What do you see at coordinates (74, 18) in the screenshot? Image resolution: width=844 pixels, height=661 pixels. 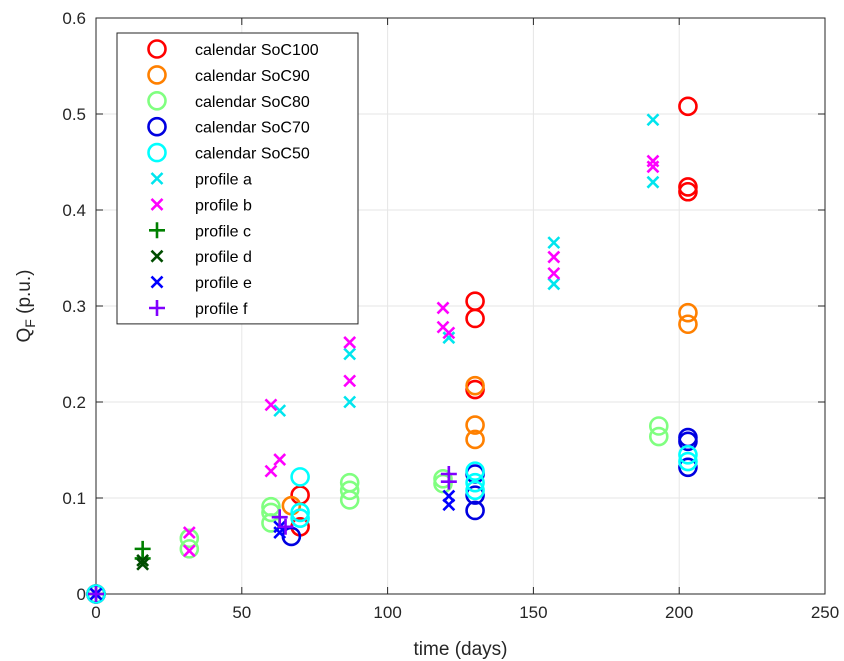 I see `y-tick-label: 0.6` at bounding box center [74, 18].